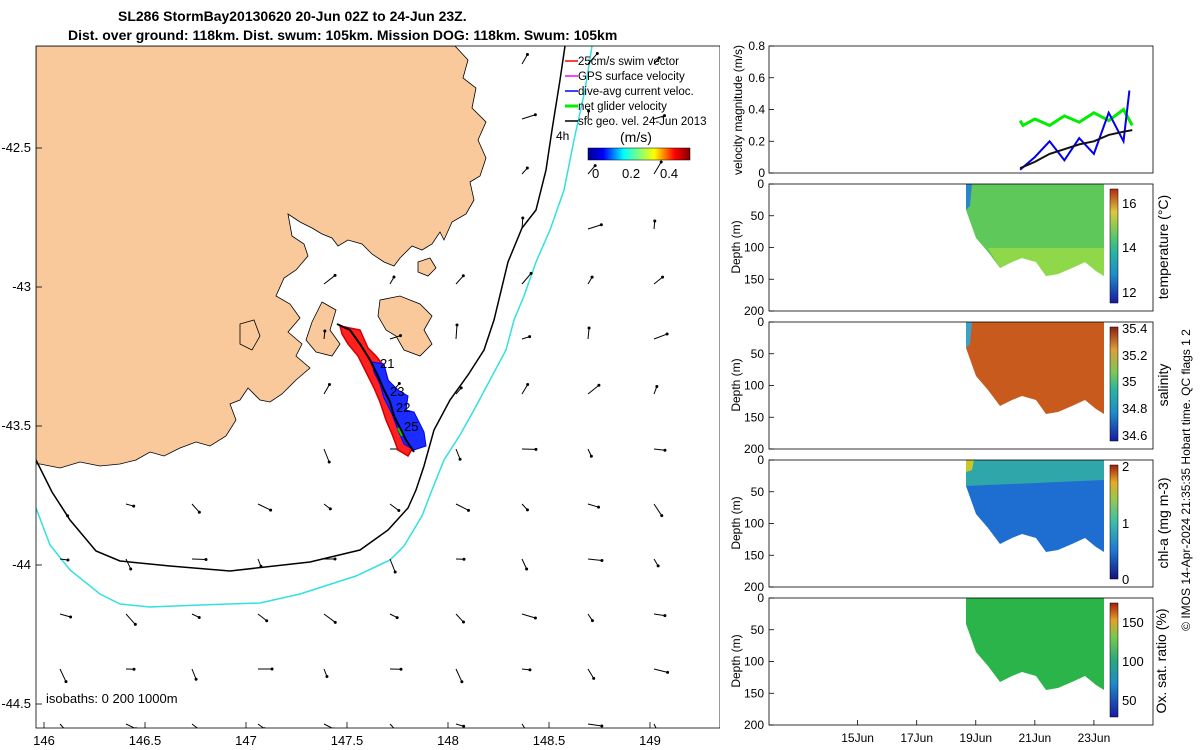  Describe the element at coordinates (736, 246) in the screenshot. I see `temperature-depth-label: Depth (m)` at that location.